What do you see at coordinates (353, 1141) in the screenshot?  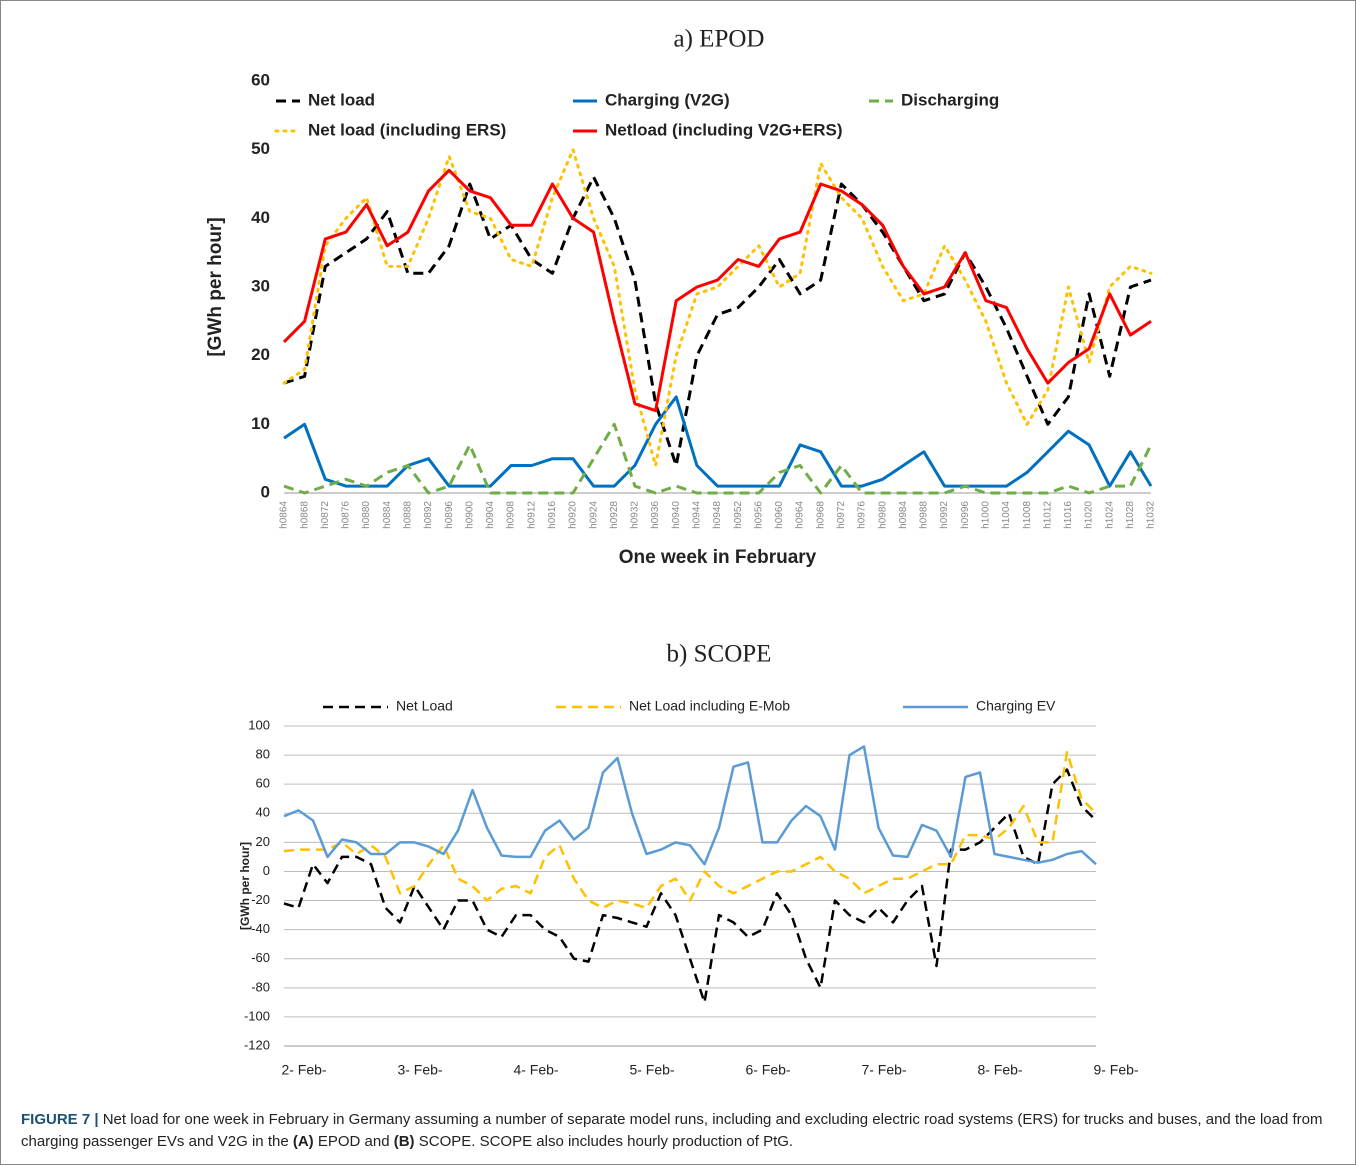 I see `caption-text: EPOD and` at bounding box center [353, 1141].